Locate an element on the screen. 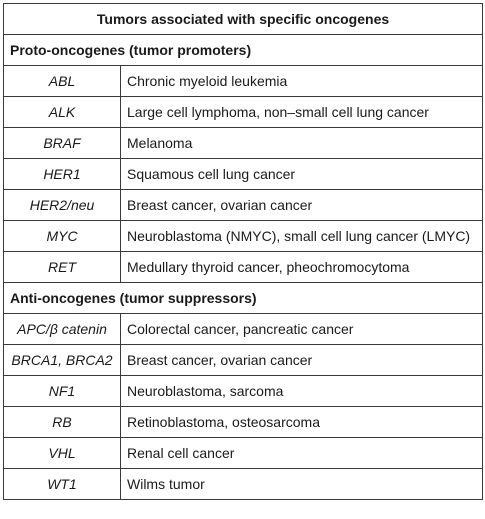  table-row: ABL Chronic myeloid leukemia is located at coordinates (243, 81).